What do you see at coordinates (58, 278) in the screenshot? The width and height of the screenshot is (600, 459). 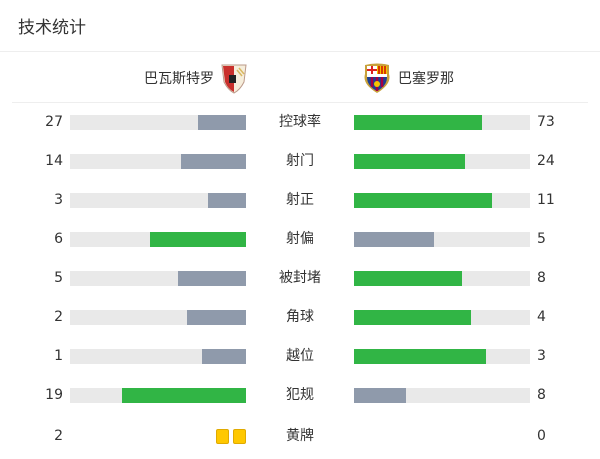 I see `home-value: 5` at bounding box center [58, 278].